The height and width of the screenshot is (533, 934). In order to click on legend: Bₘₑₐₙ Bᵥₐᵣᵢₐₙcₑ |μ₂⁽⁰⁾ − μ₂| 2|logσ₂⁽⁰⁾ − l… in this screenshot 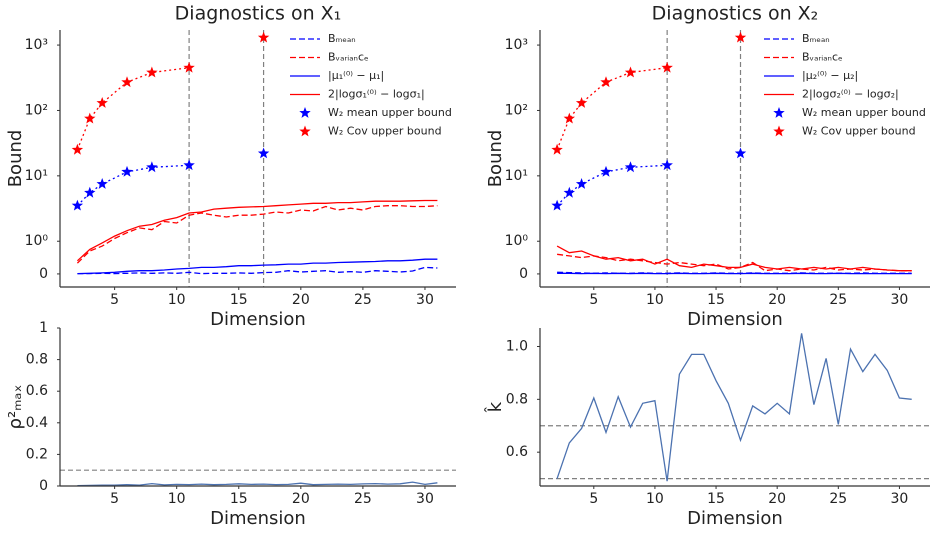, I will do `click(845, 85)`.